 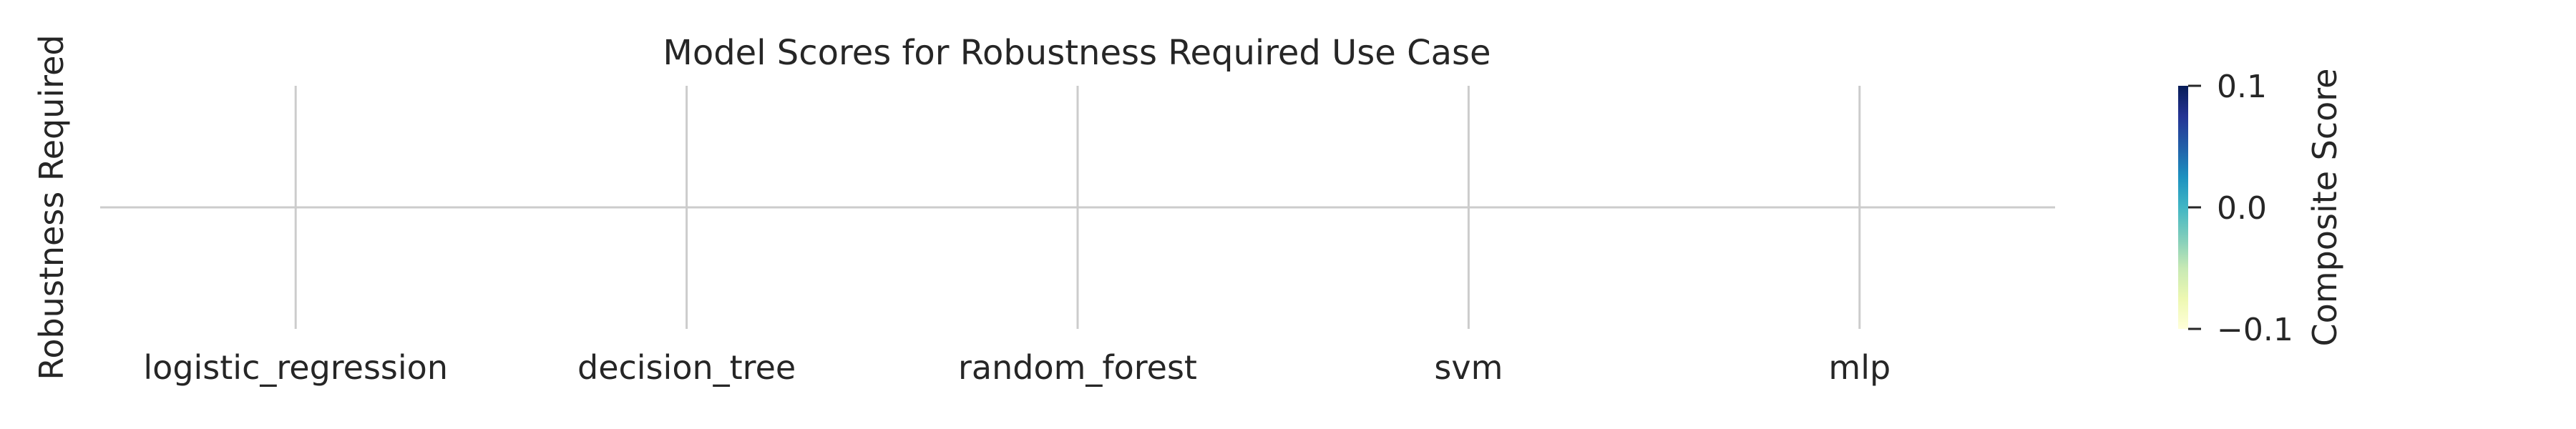 What do you see at coordinates (1468, 367) in the screenshot?
I see `column-label: svm` at bounding box center [1468, 367].